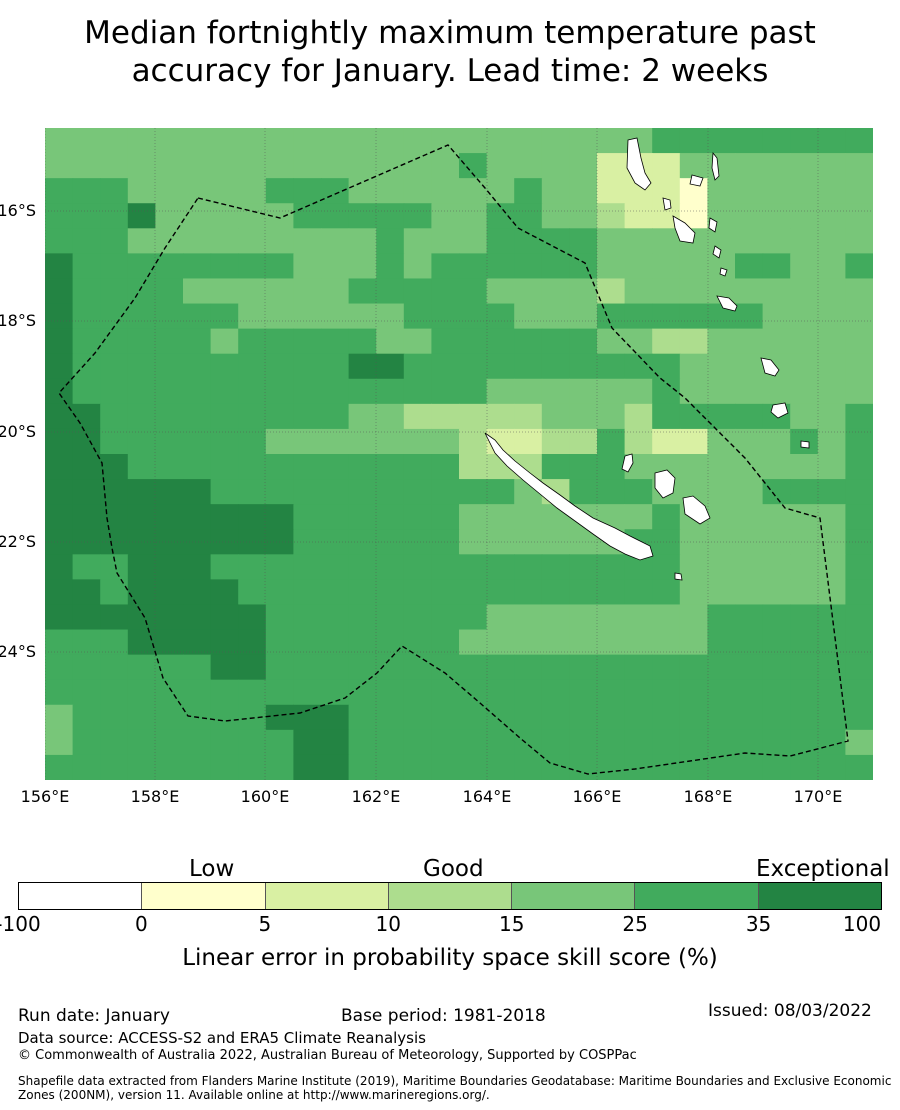 Image resolution: width=900 pixels, height=1110 pixels. Describe the element at coordinates (758, 924) in the screenshot. I see `colorbar-tick-label: 35` at that location.